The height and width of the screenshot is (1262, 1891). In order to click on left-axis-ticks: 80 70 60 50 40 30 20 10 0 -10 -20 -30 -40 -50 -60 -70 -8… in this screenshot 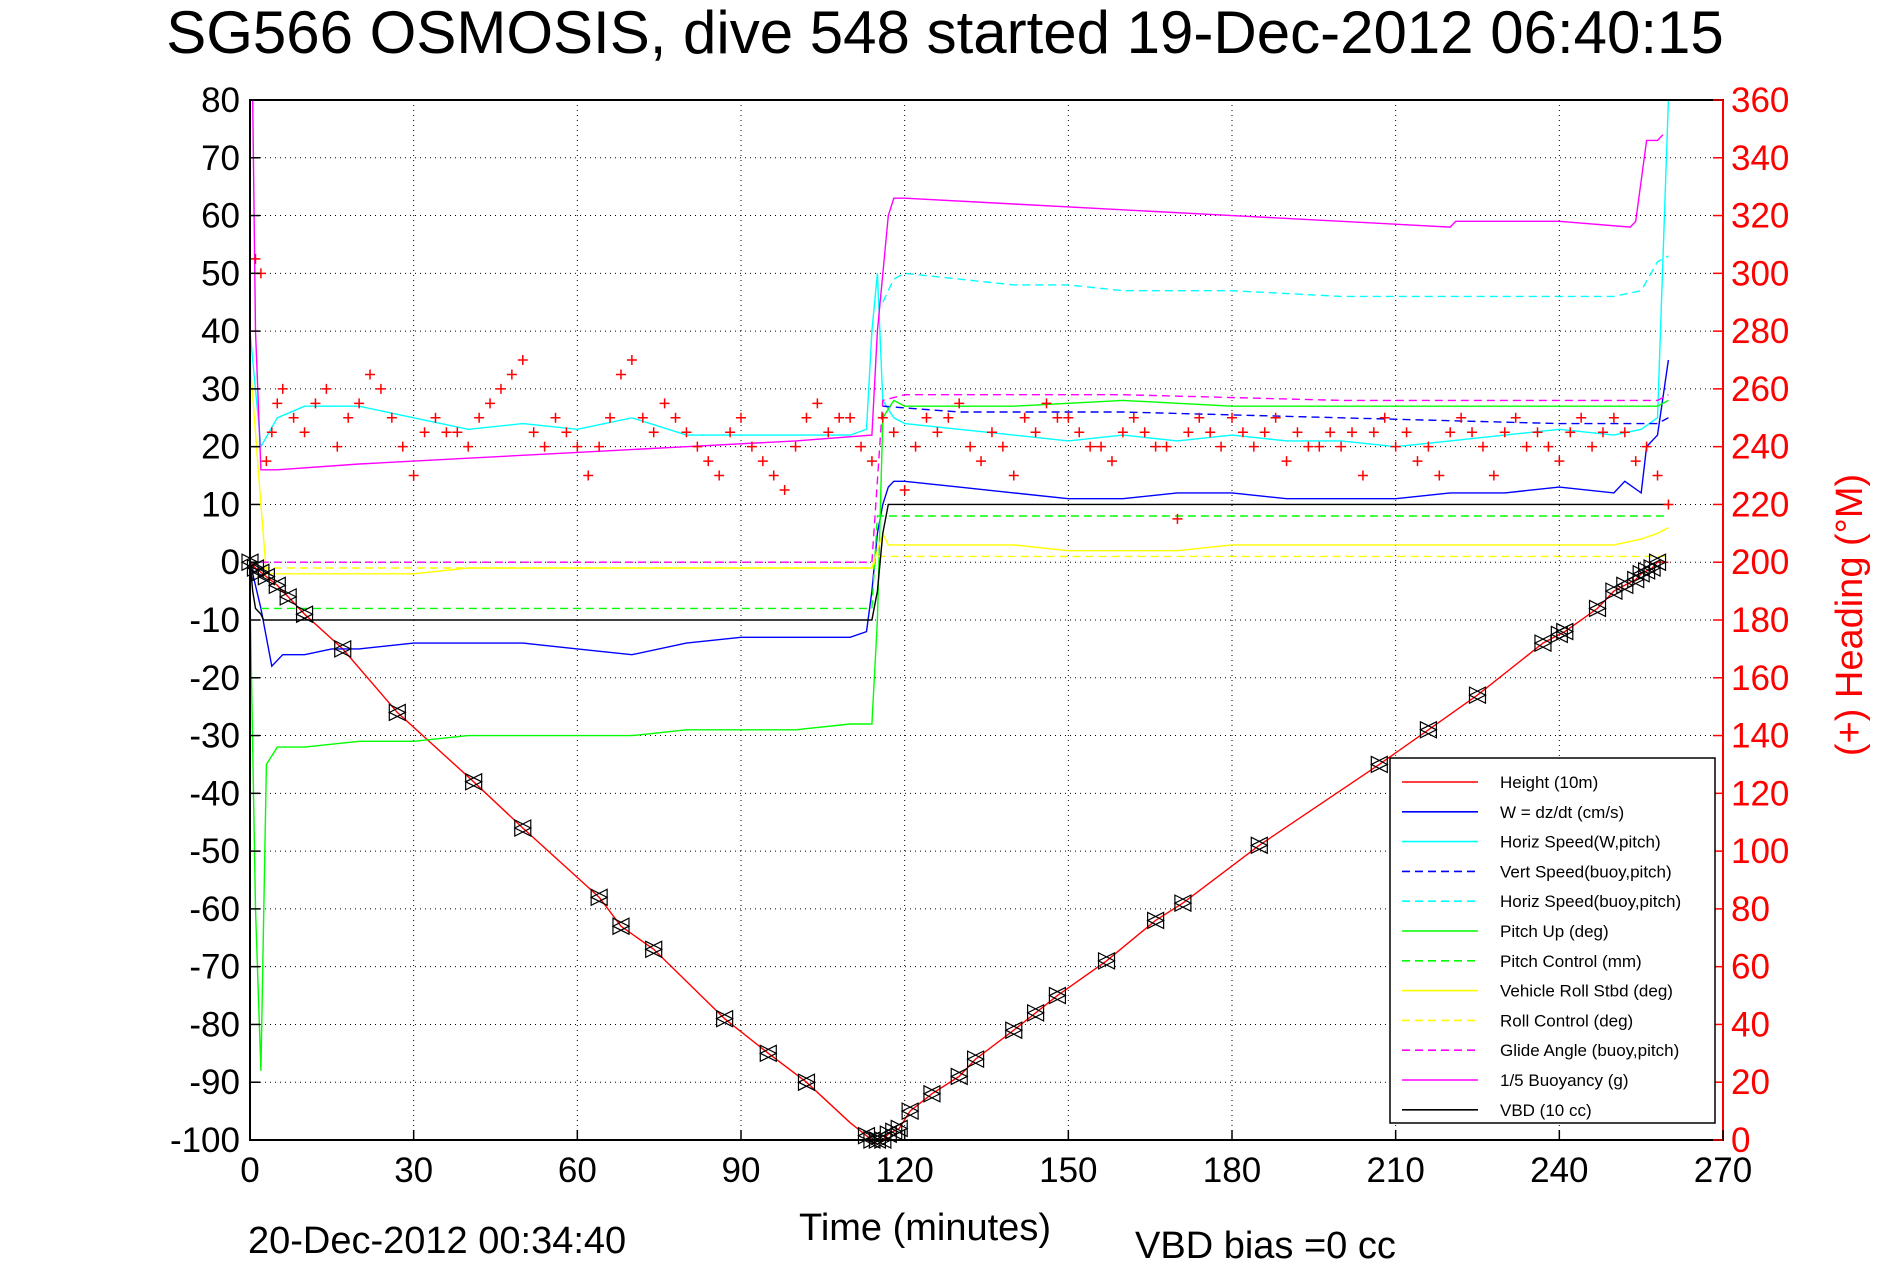, I will do `click(215, 620)`.